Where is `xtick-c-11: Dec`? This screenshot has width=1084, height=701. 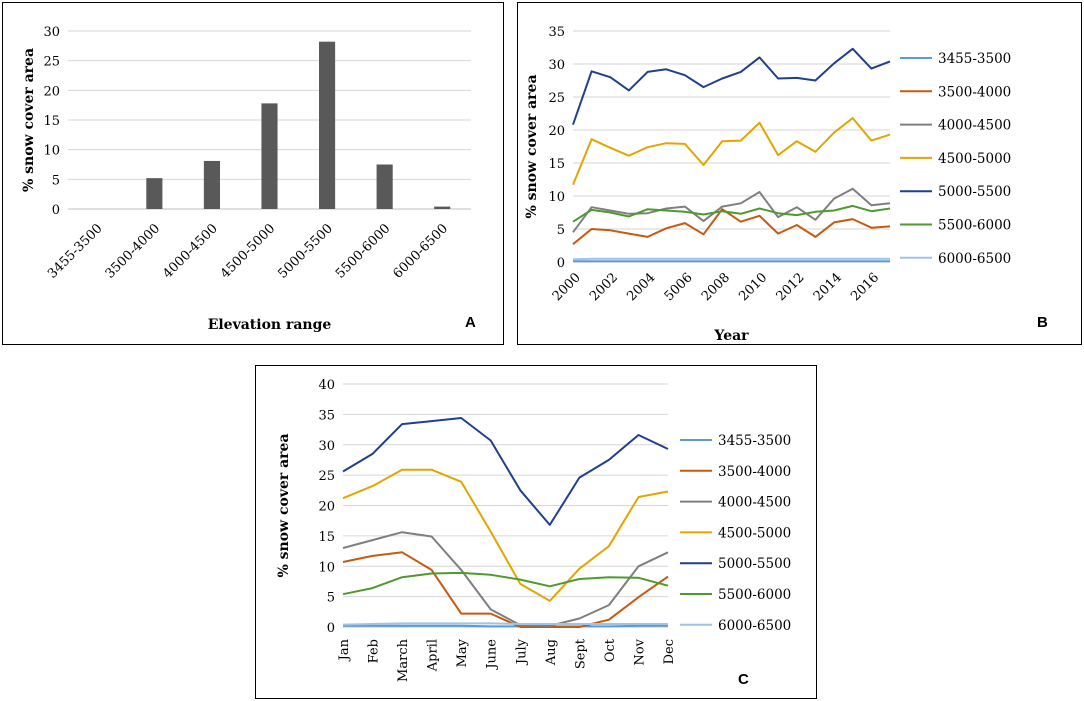 xtick-c-11: Dec is located at coordinates (669, 651).